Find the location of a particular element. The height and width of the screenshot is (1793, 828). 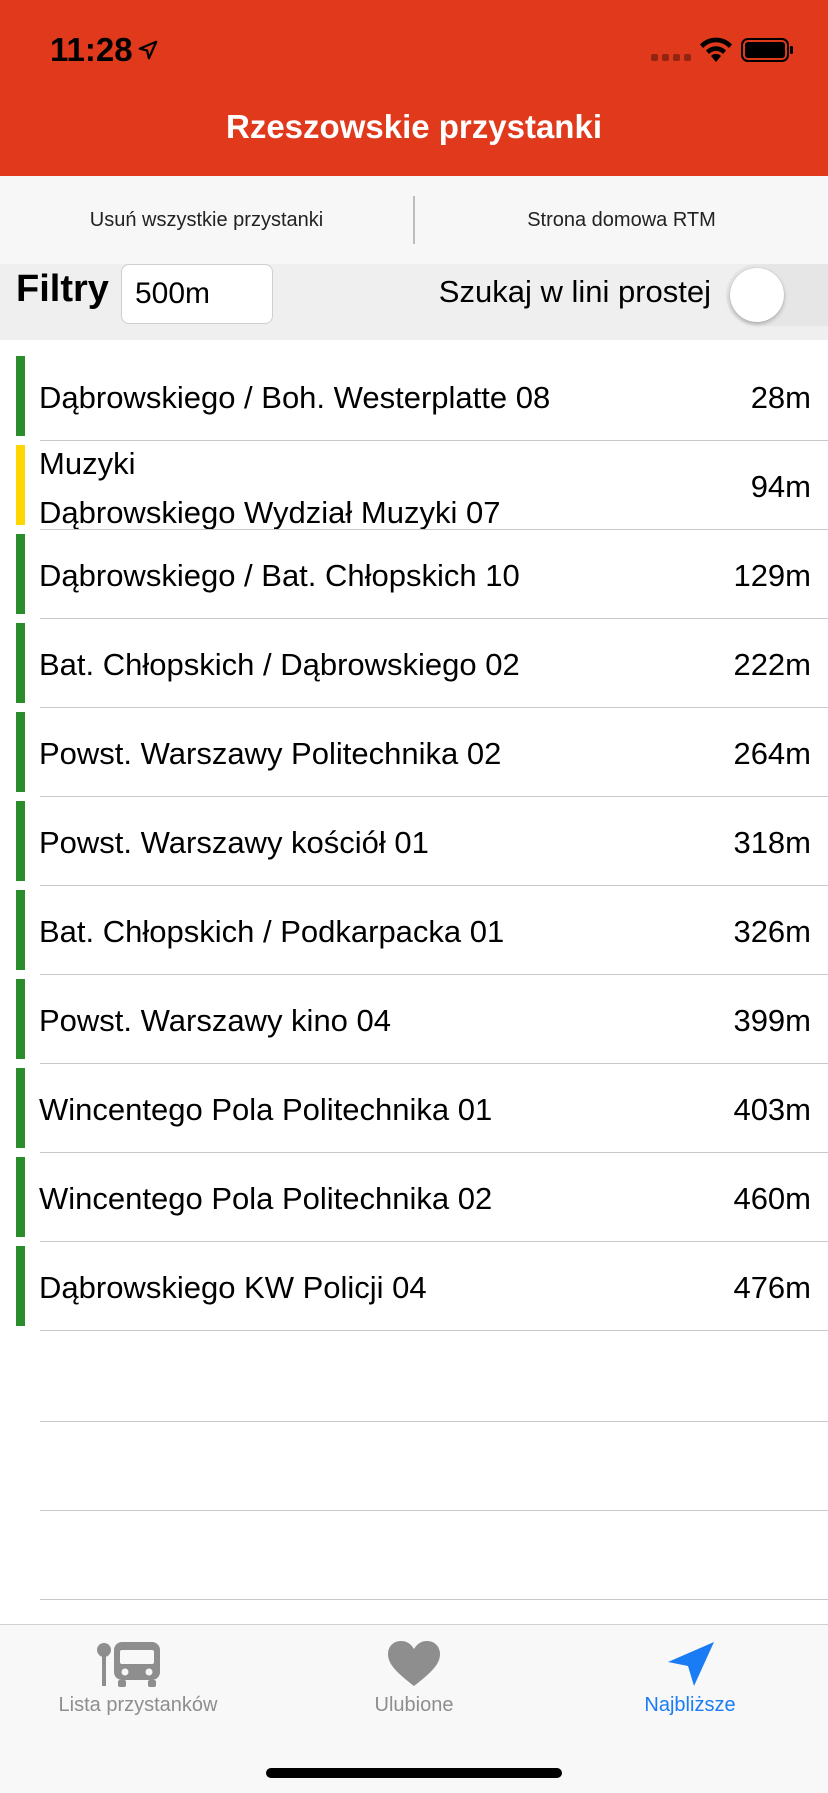

battery-icon is located at coordinates (767, 50).